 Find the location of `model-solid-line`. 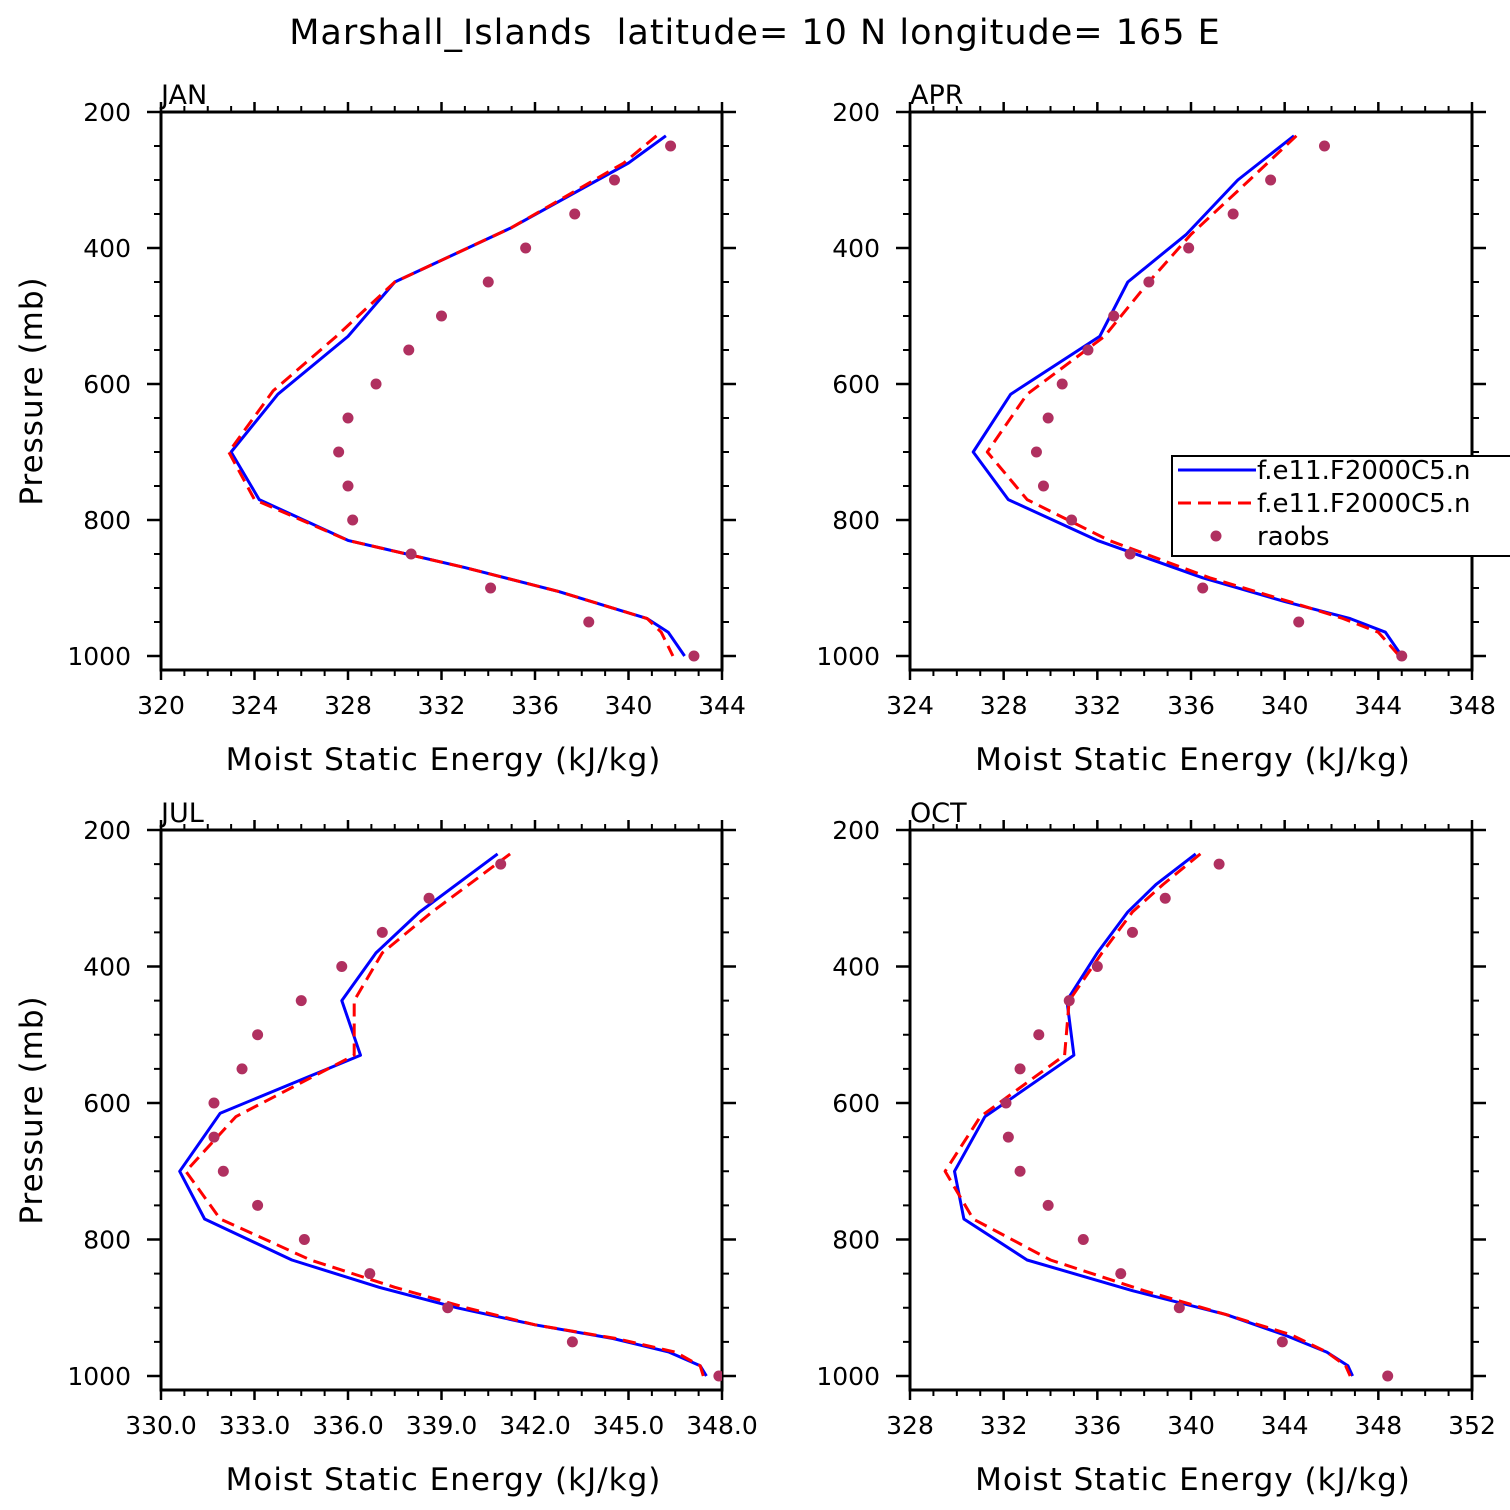

model-solid-line is located at coordinates (443, 1114).